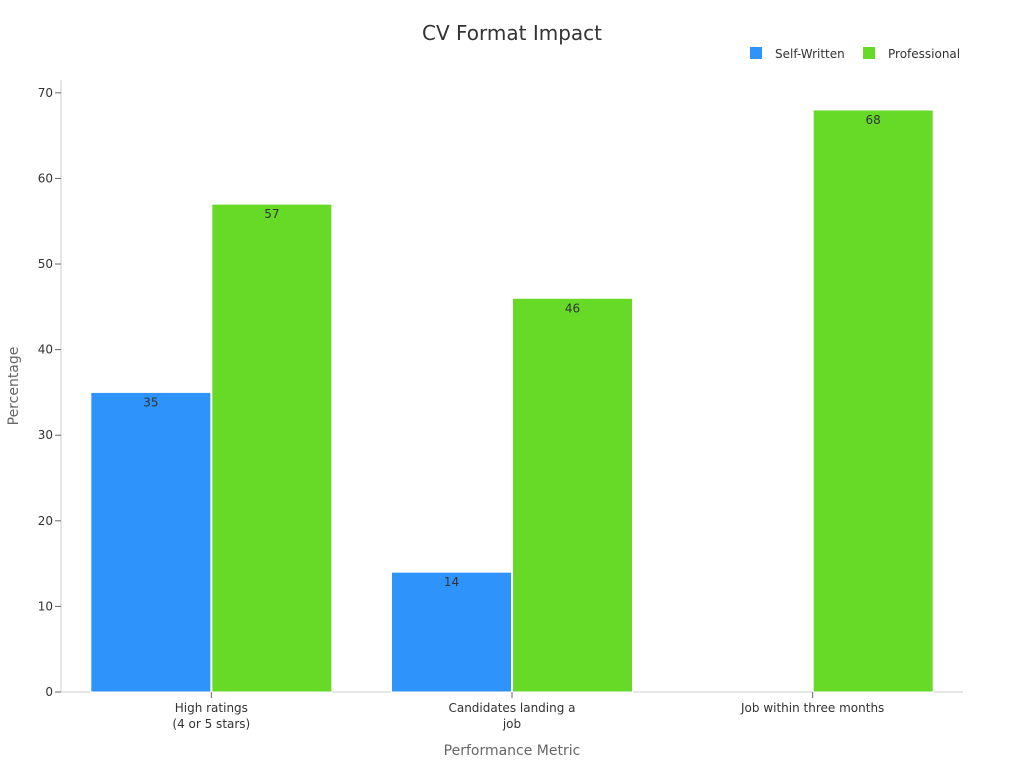 This screenshot has height=772, width=1024. I want to click on y-tick-label: 20, so click(45, 521).